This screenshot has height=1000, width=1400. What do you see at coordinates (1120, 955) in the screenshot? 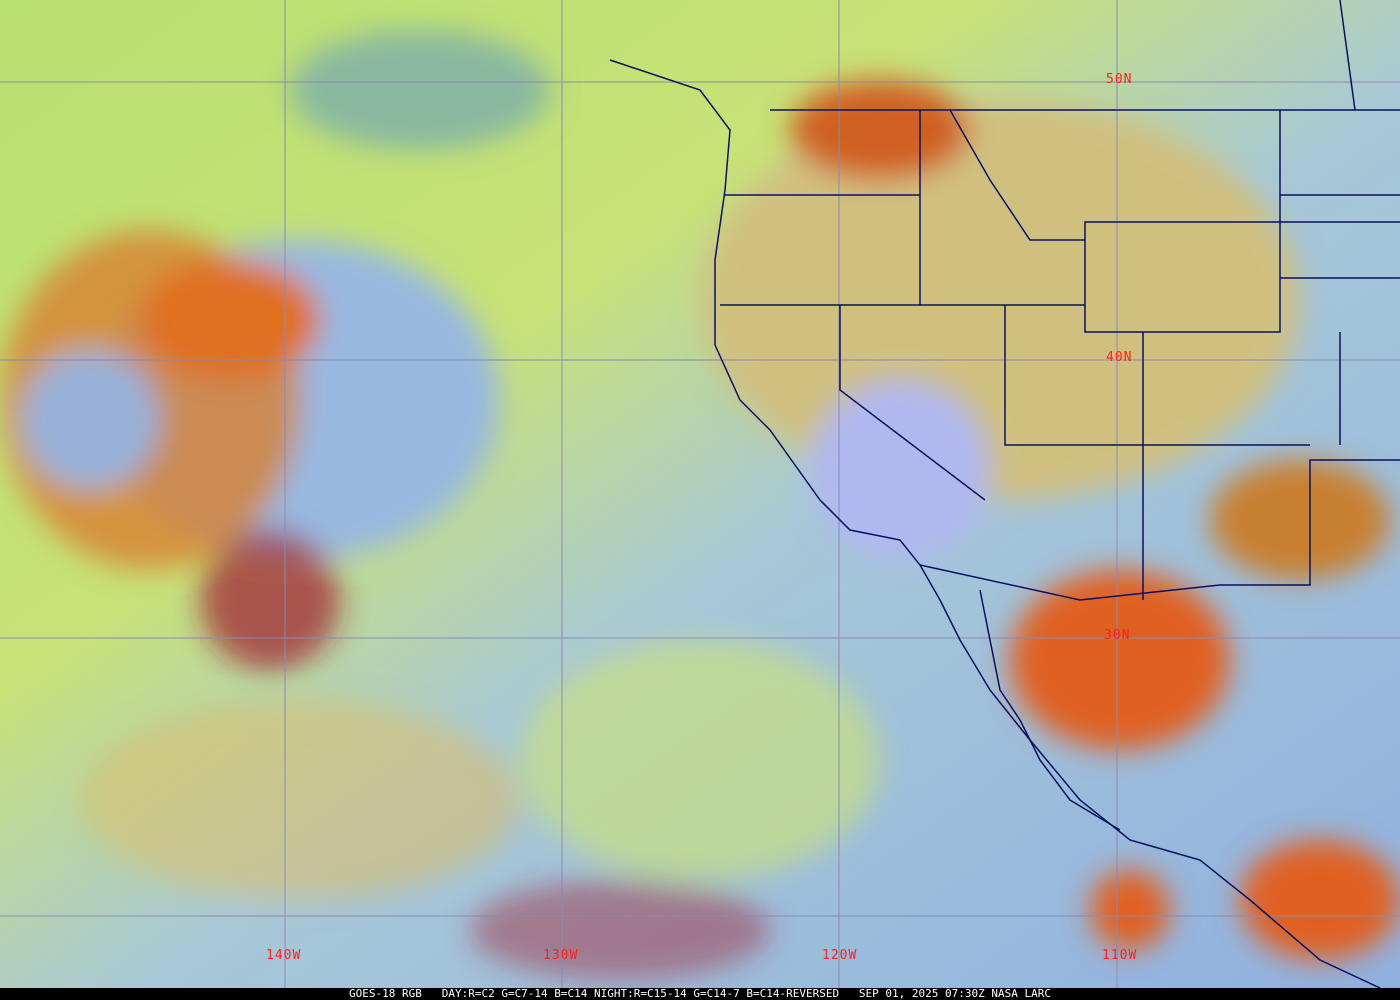
I see `longitude-label-110w: 110W` at bounding box center [1120, 955].